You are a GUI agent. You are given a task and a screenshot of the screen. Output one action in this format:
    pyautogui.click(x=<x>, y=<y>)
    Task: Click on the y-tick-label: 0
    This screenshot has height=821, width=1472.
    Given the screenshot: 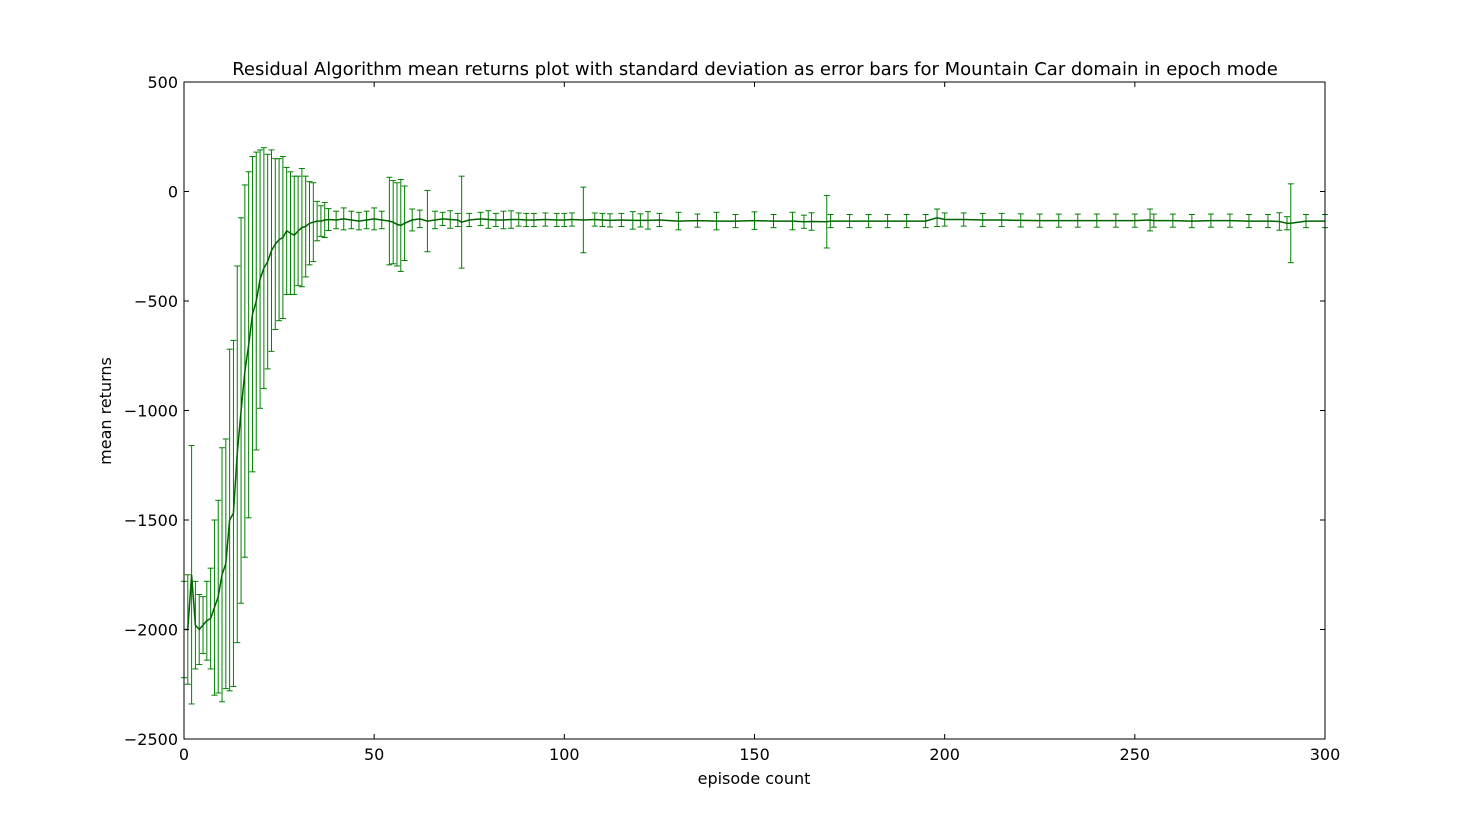 What is the action you would take?
    pyautogui.click(x=173, y=192)
    